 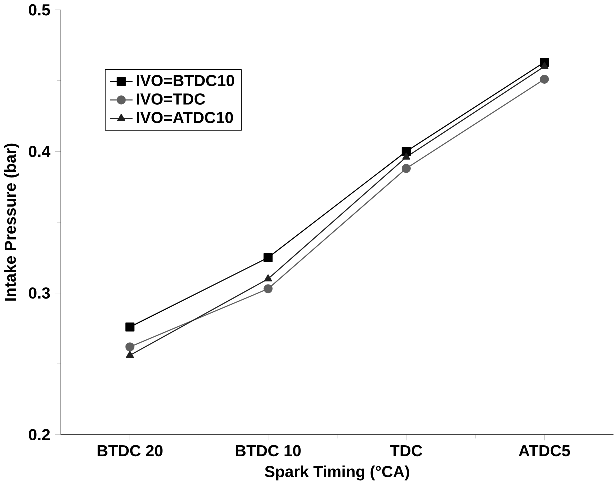 I want to click on y-axis-title: Intake Pressure (bar), so click(x=12, y=222).